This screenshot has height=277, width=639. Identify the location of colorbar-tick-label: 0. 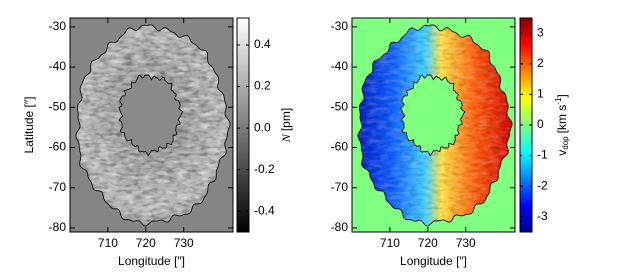
(540, 124).